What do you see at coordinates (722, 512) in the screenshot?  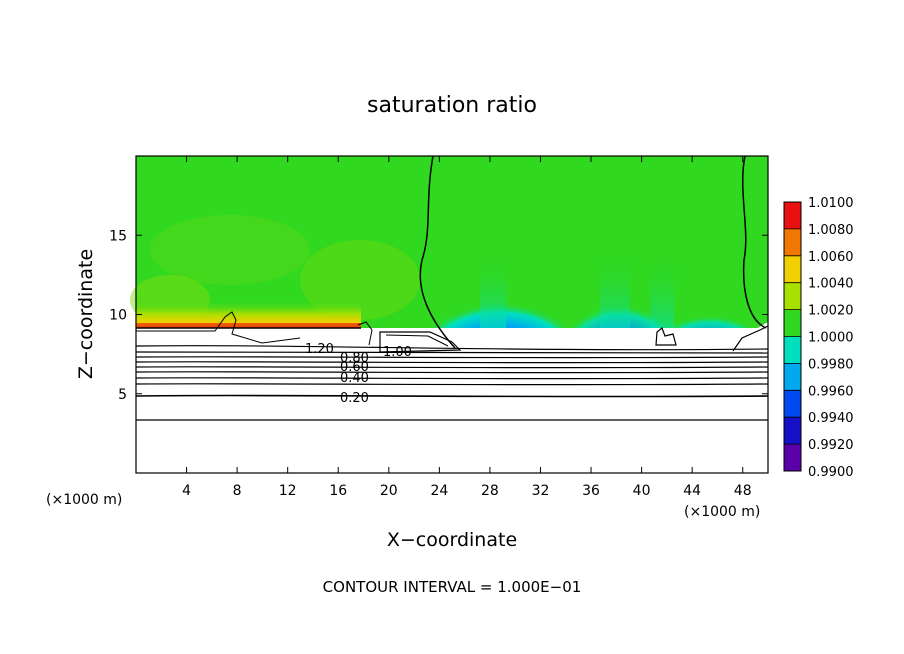 I see `x-unit-right: (×1000 m)` at bounding box center [722, 512].